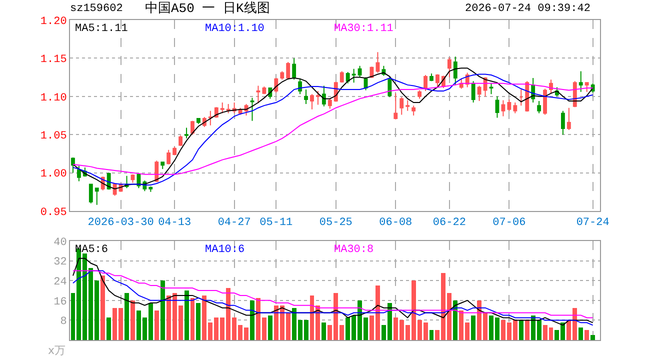  I want to click on y-tick-label: 1.10, so click(53, 98).